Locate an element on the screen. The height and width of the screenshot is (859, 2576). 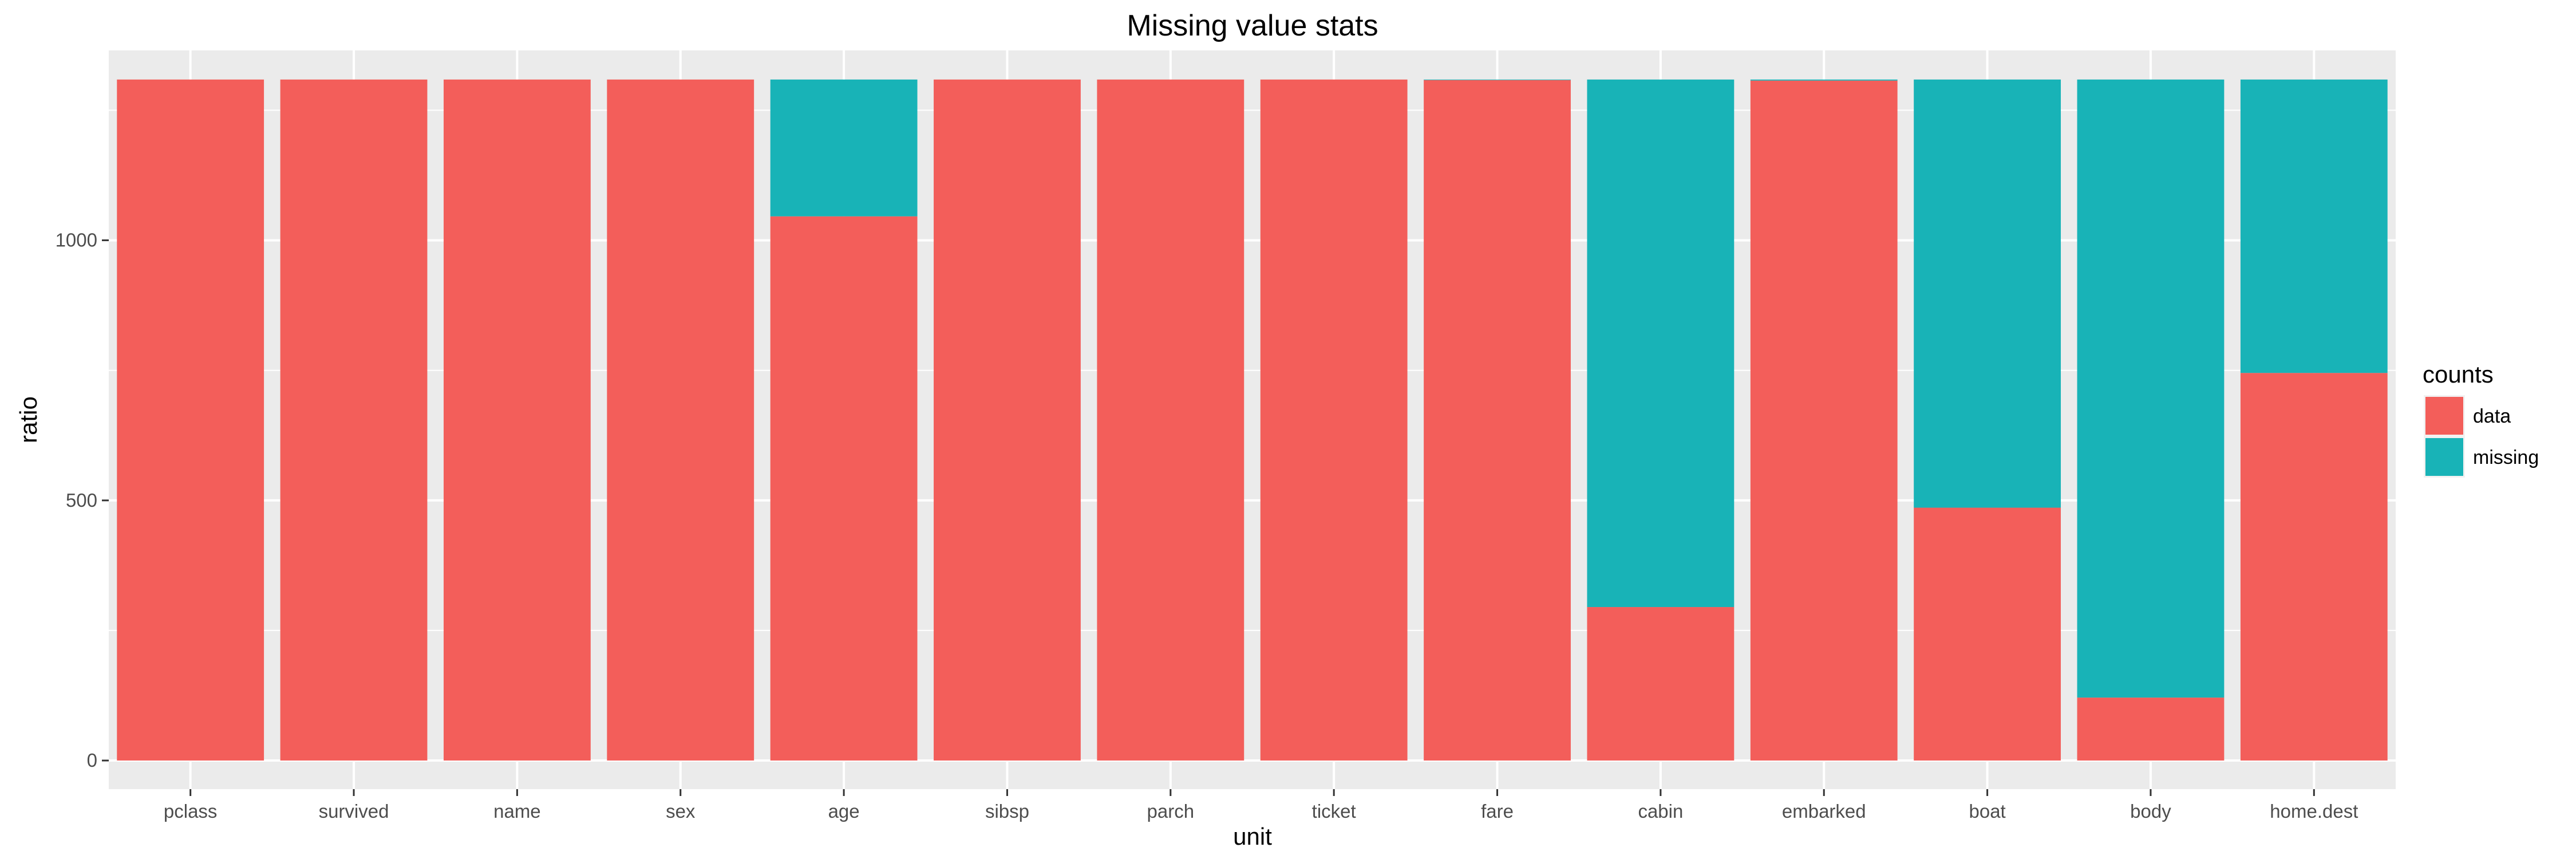
legend-items: data missing is located at coordinates (2481, 436).